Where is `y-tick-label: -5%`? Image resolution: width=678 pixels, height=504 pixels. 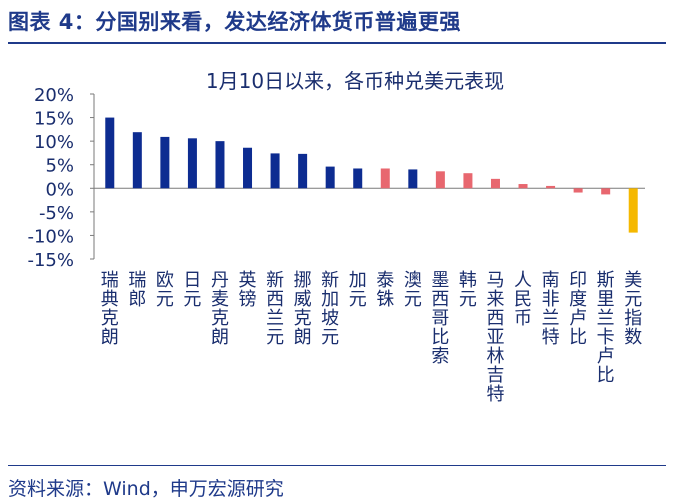
y-tick-label: -5% is located at coordinates (56, 213).